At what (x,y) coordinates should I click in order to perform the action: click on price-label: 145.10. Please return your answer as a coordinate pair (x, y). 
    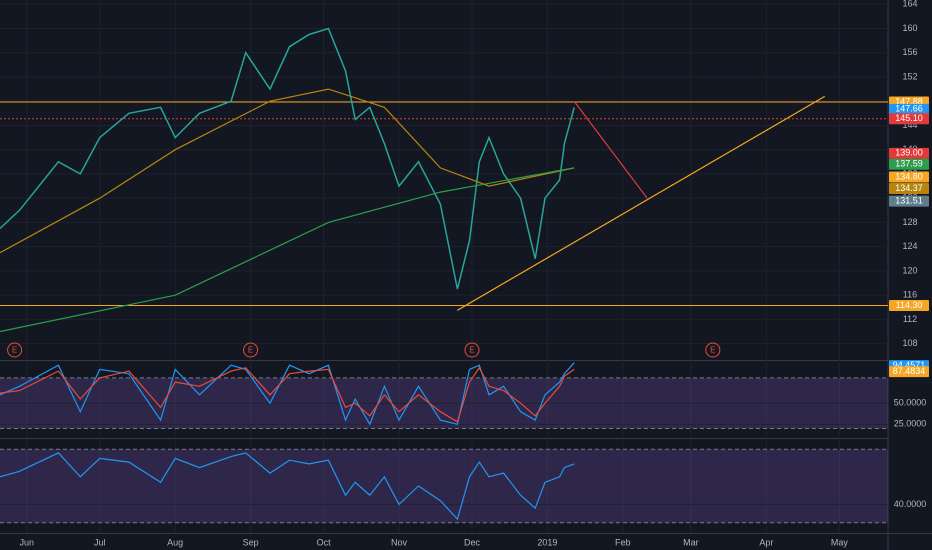
    Looking at the image, I should click on (909, 118).